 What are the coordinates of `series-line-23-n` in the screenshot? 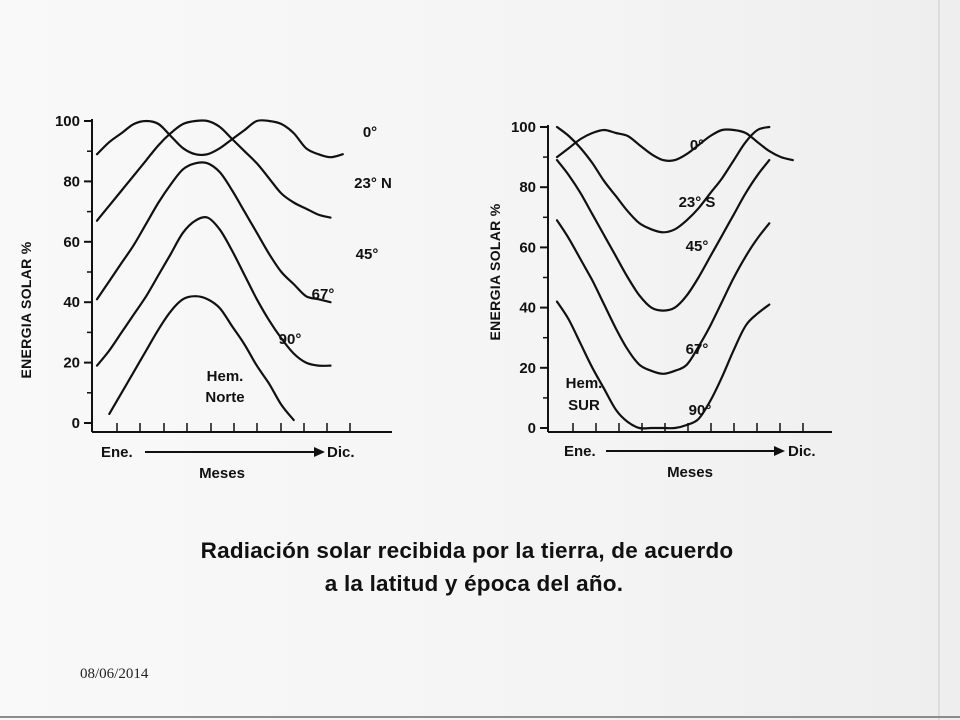 It's located at (213, 170).